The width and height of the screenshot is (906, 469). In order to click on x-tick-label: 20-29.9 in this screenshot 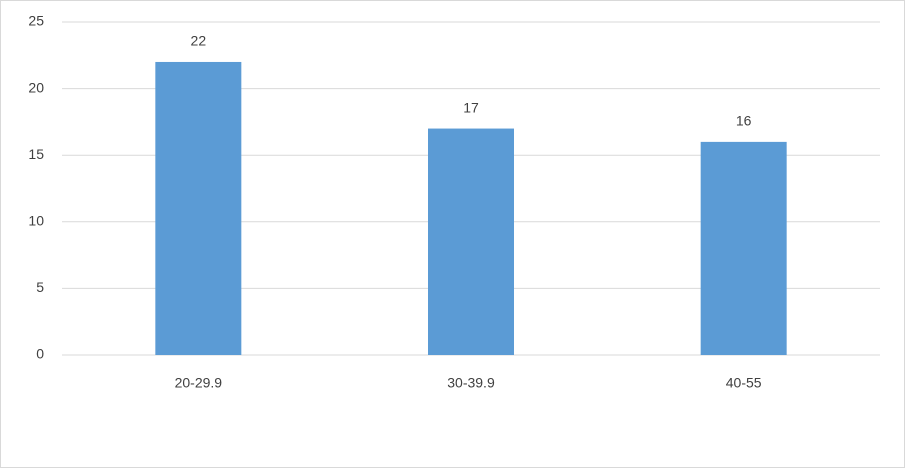, I will do `click(199, 383)`.